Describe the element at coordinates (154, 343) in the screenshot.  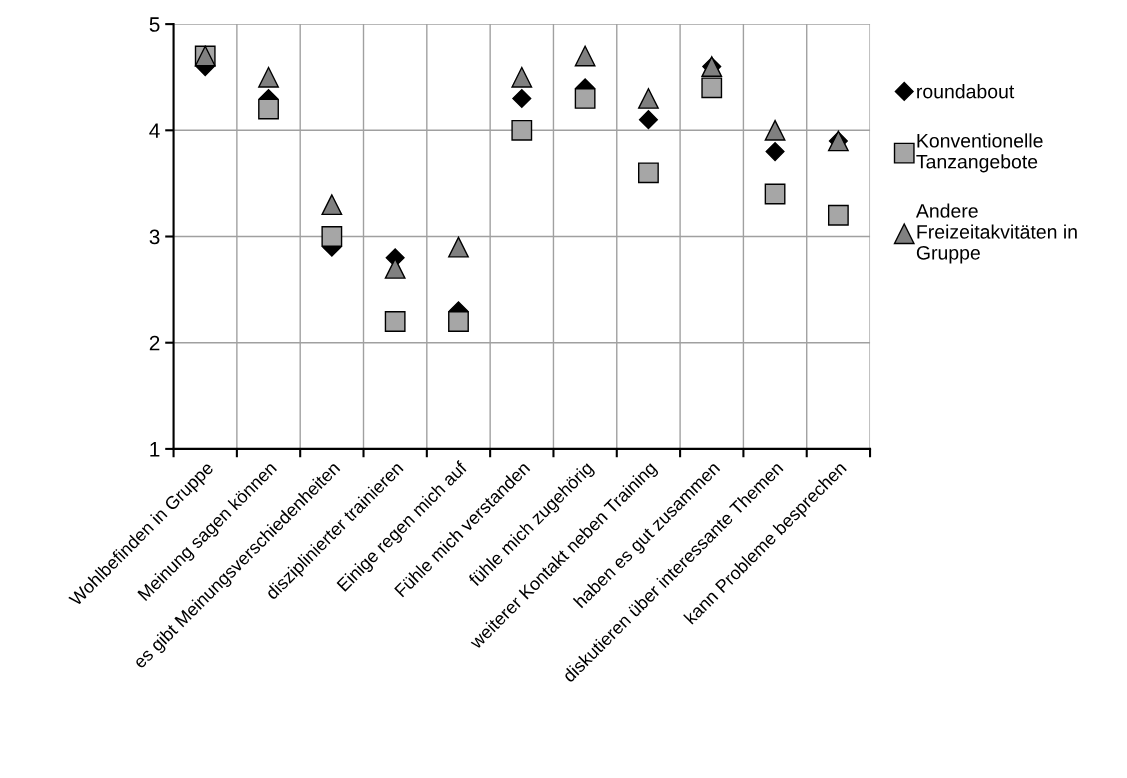
I see `y-tick-label: 2` at that location.